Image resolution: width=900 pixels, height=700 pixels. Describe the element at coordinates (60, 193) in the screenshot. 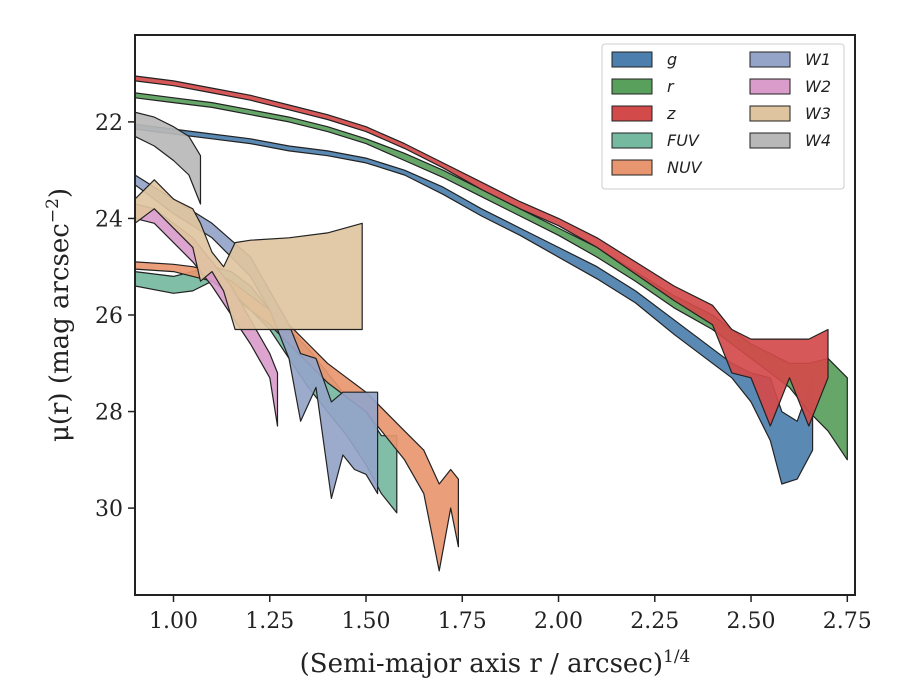

I see `y-axis-label-close: )` at that location.